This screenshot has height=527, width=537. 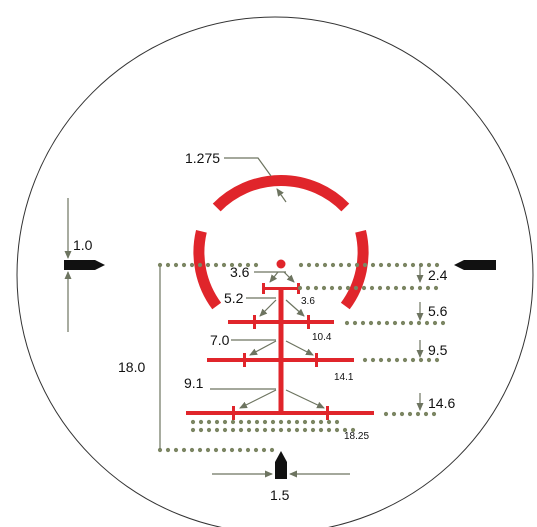 I want to click on center-dot, so click(x=281, y=264).